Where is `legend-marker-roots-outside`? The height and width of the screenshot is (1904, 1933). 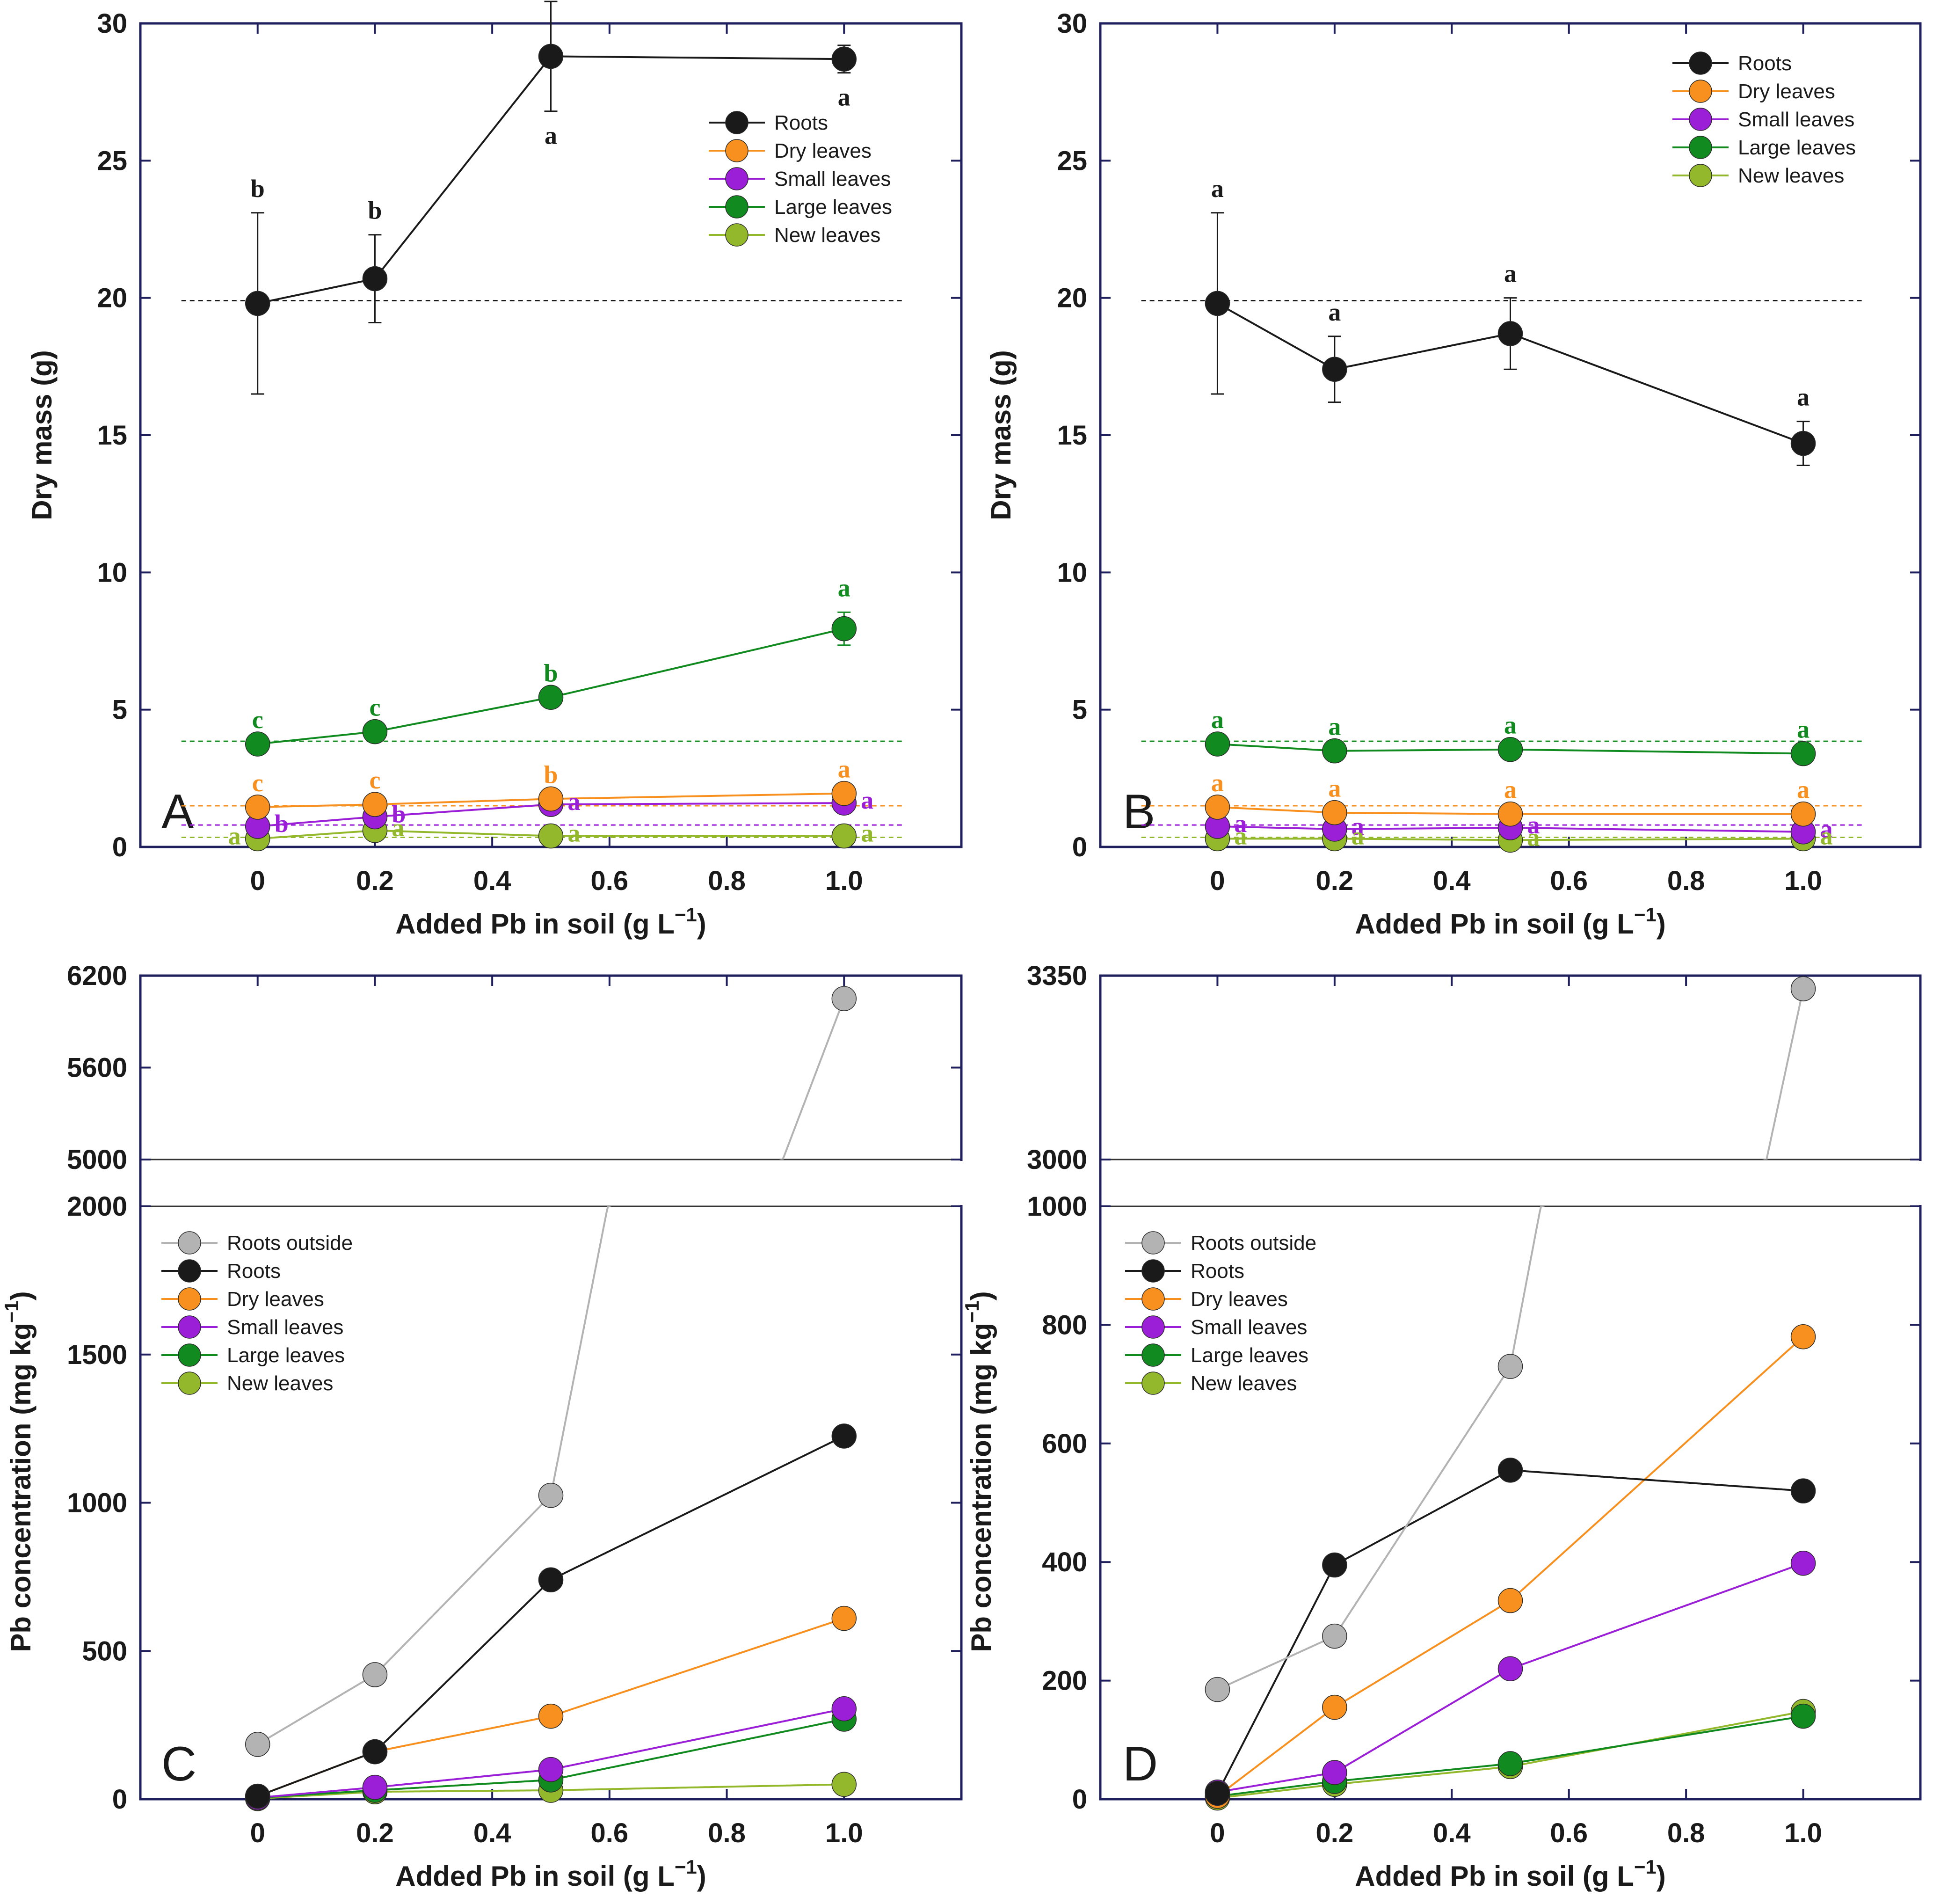
legend-marker-roots-outside is located at coordinates (1153, 1243).